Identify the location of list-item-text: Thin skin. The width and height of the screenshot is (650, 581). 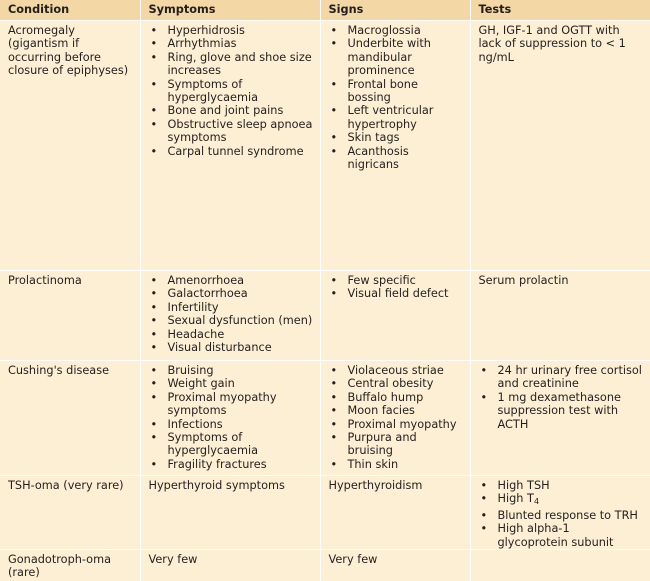
(373, 464).